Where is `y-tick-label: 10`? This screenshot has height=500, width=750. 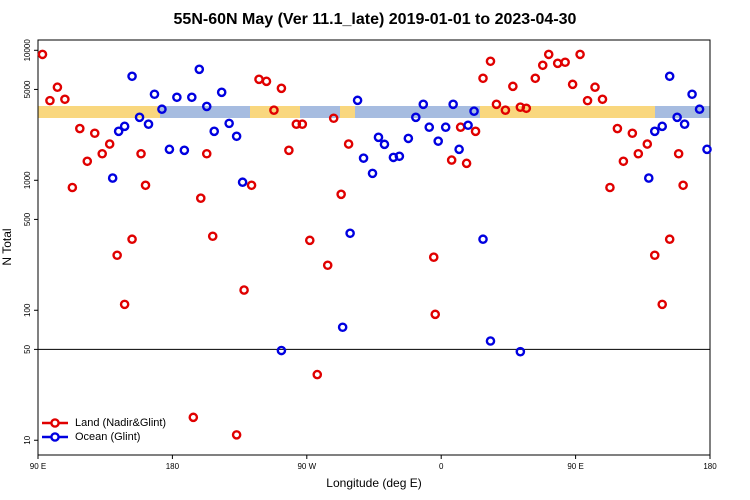 y-tick-label: 10 is located at coordinates (27, 439).